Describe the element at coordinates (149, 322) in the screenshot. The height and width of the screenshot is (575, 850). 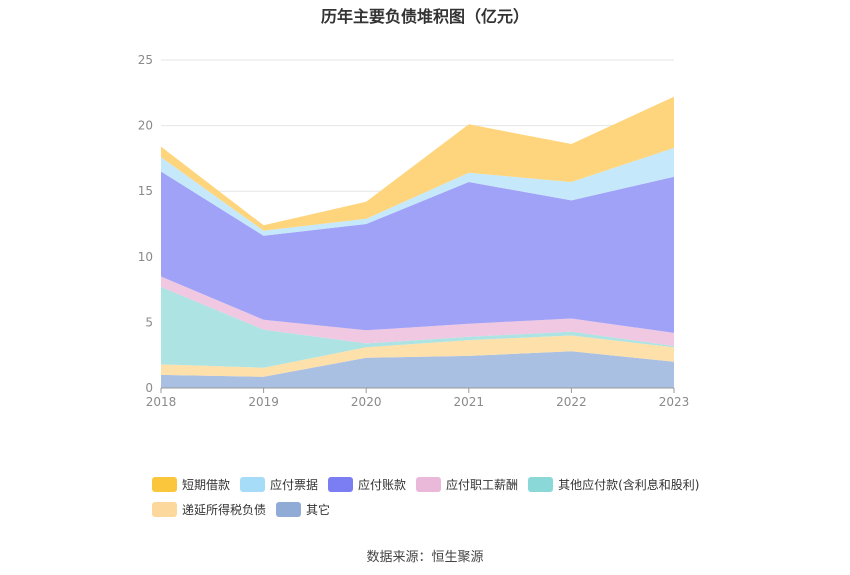
I see `y-tick-label: 5` at that location.